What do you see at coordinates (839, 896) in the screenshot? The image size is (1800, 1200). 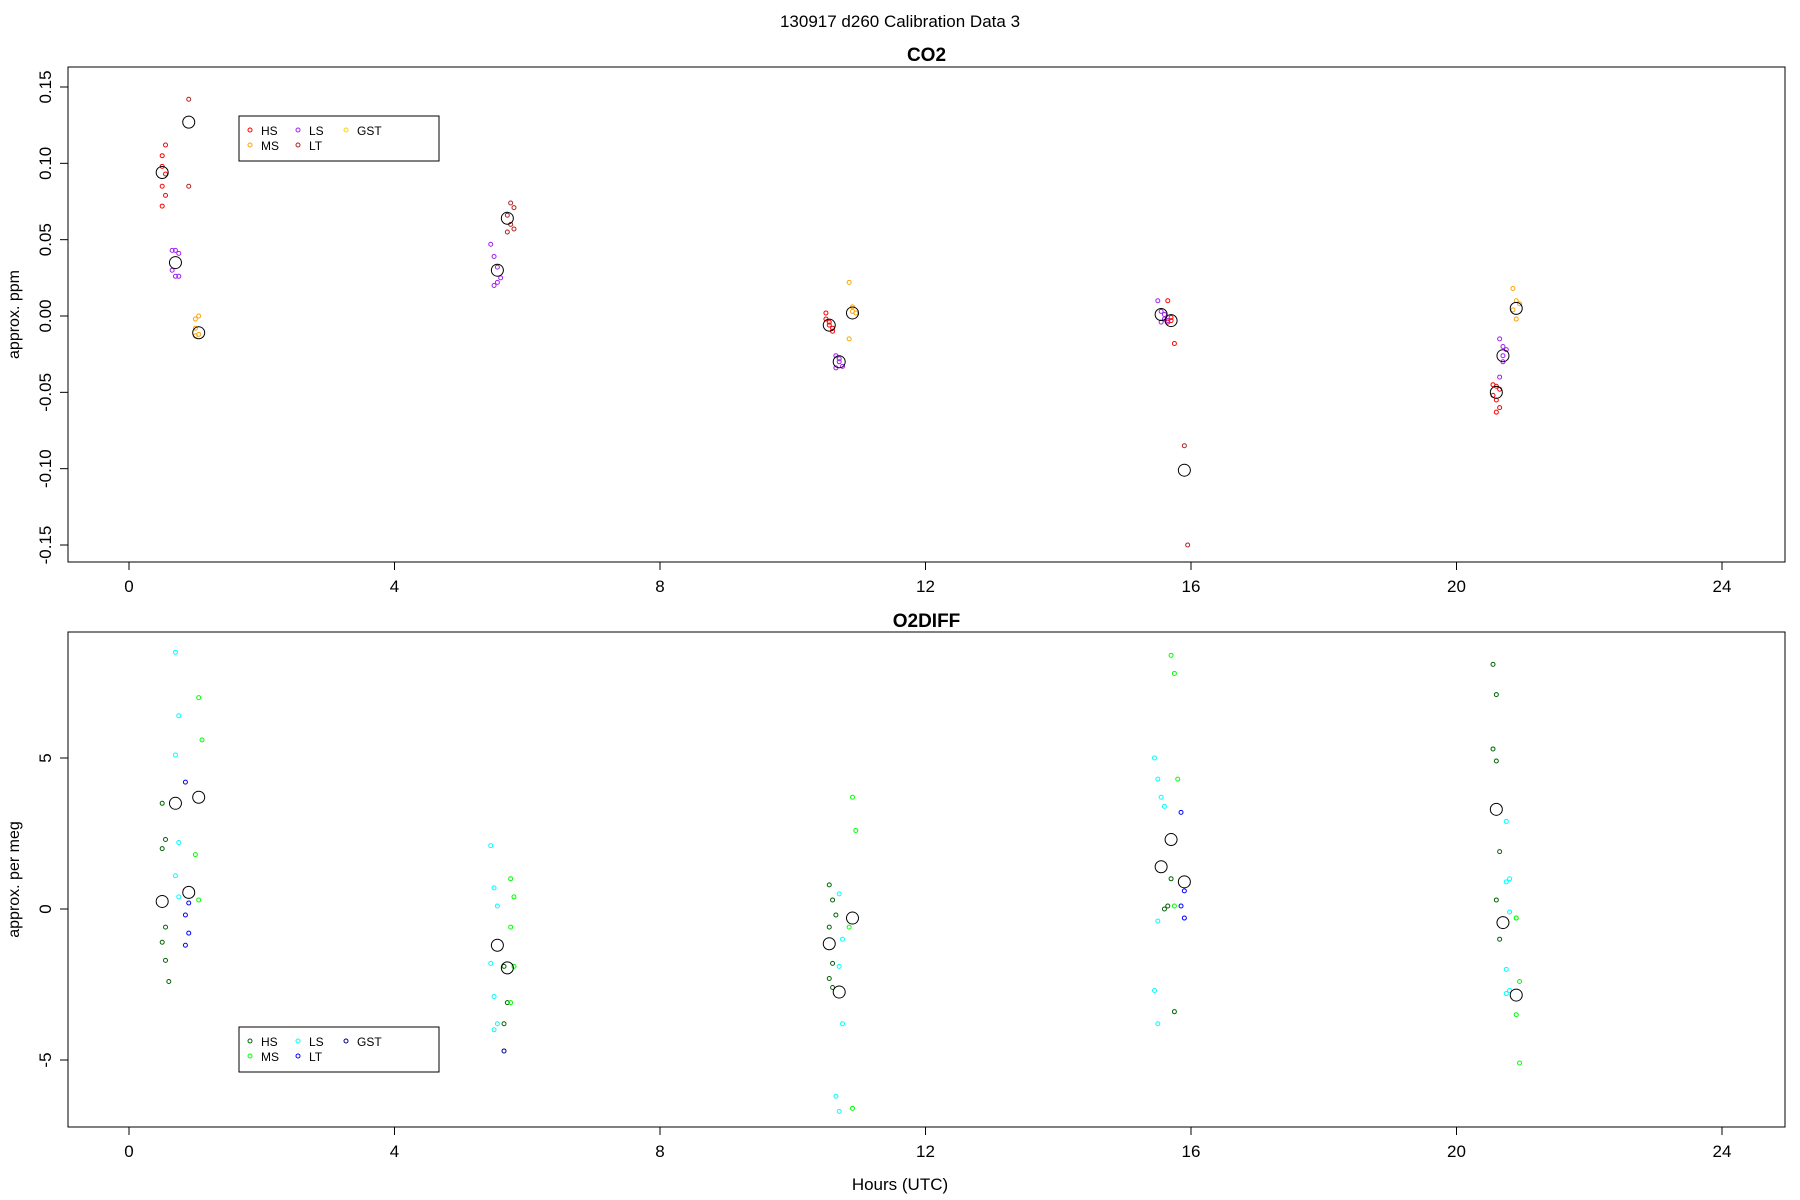 I see `mean-markers` at bounding box center [839, 896].